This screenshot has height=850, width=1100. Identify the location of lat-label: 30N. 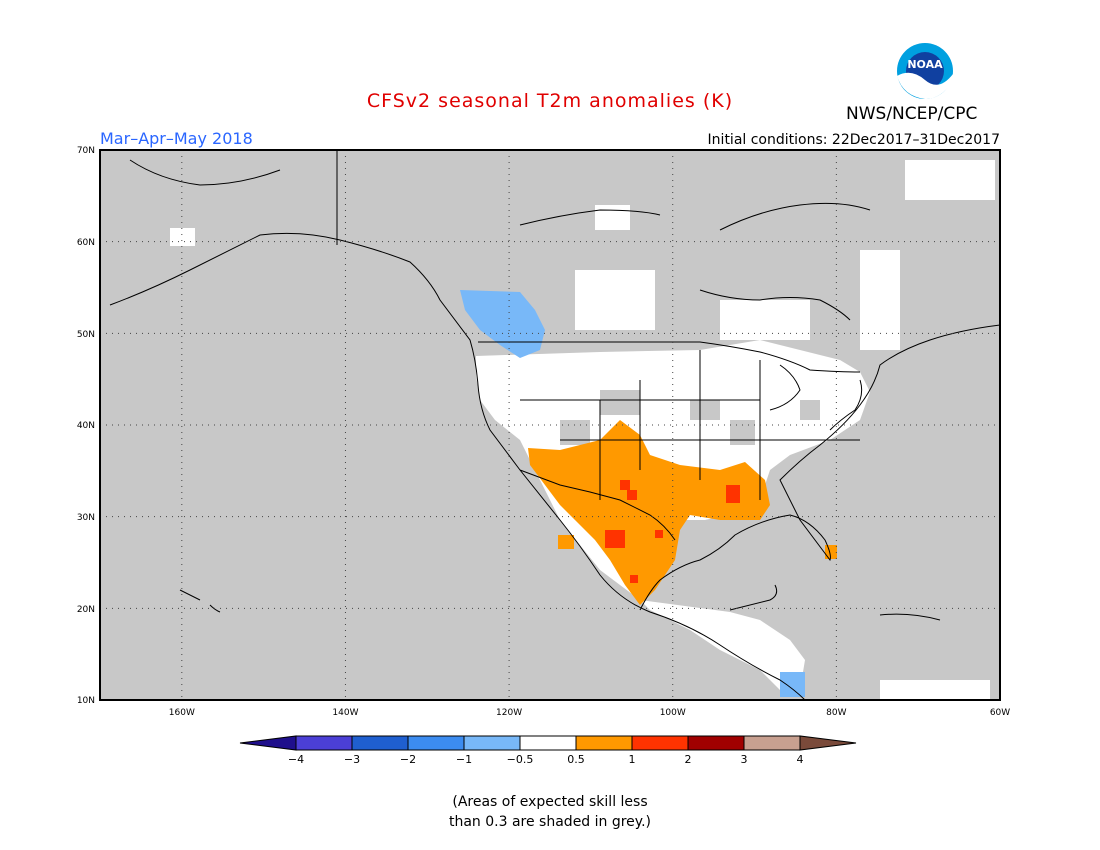
(86, 518).